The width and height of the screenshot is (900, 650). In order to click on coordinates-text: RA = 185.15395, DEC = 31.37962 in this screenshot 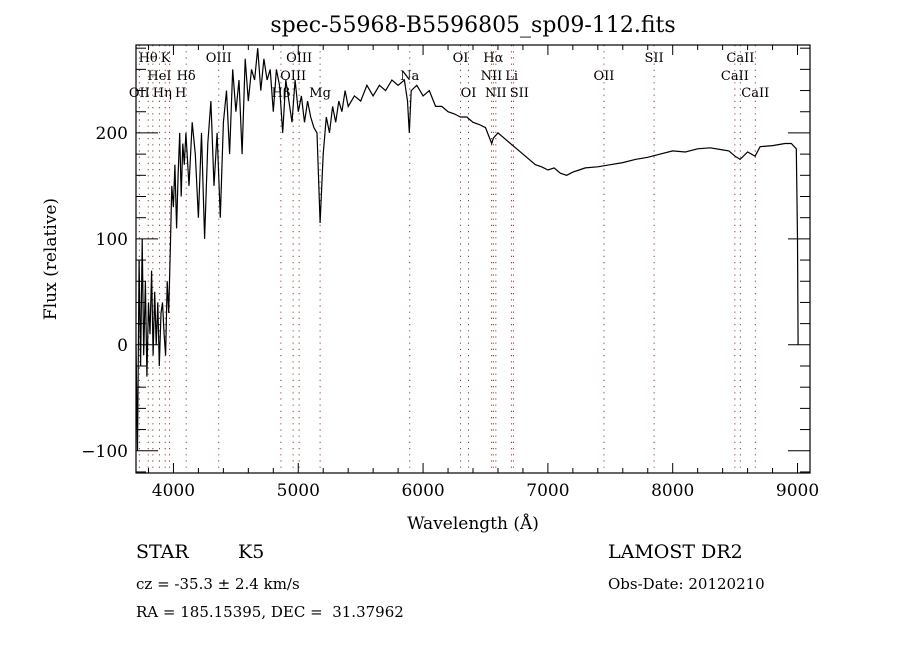, I will do `click(270, 612)`.